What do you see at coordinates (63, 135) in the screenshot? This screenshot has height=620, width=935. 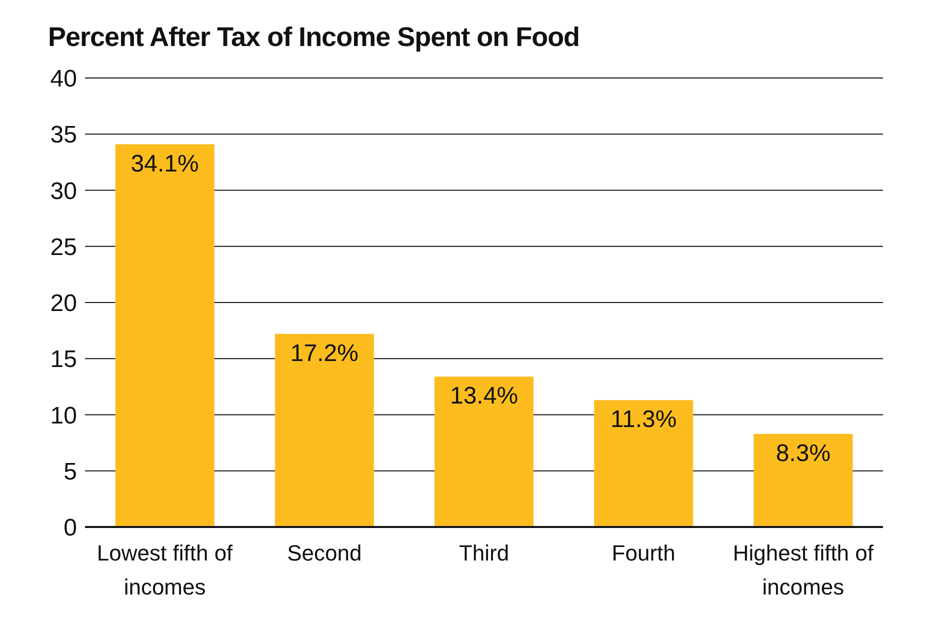 I see `y-tick-label: 35` at bounding box center [63, 135].